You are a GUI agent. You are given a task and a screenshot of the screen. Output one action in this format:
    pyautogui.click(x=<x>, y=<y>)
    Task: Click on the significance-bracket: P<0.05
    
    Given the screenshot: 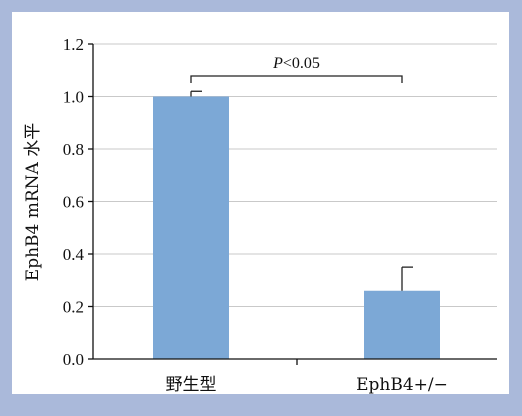 What is the action you would take?
    pyautogui.click(x=296, y=69)
    